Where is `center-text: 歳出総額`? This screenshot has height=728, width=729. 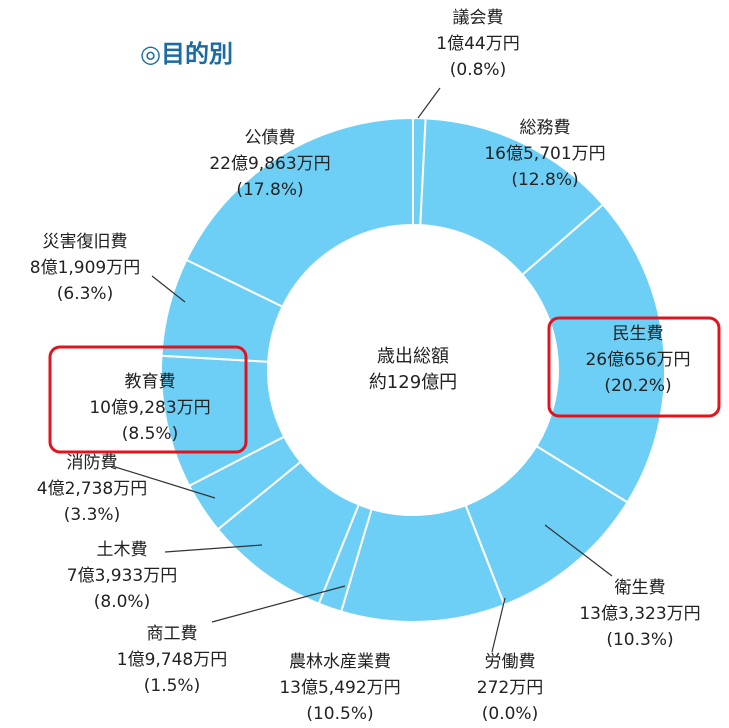 center-text: 歳出総額 is located at coordinates (413, 356).